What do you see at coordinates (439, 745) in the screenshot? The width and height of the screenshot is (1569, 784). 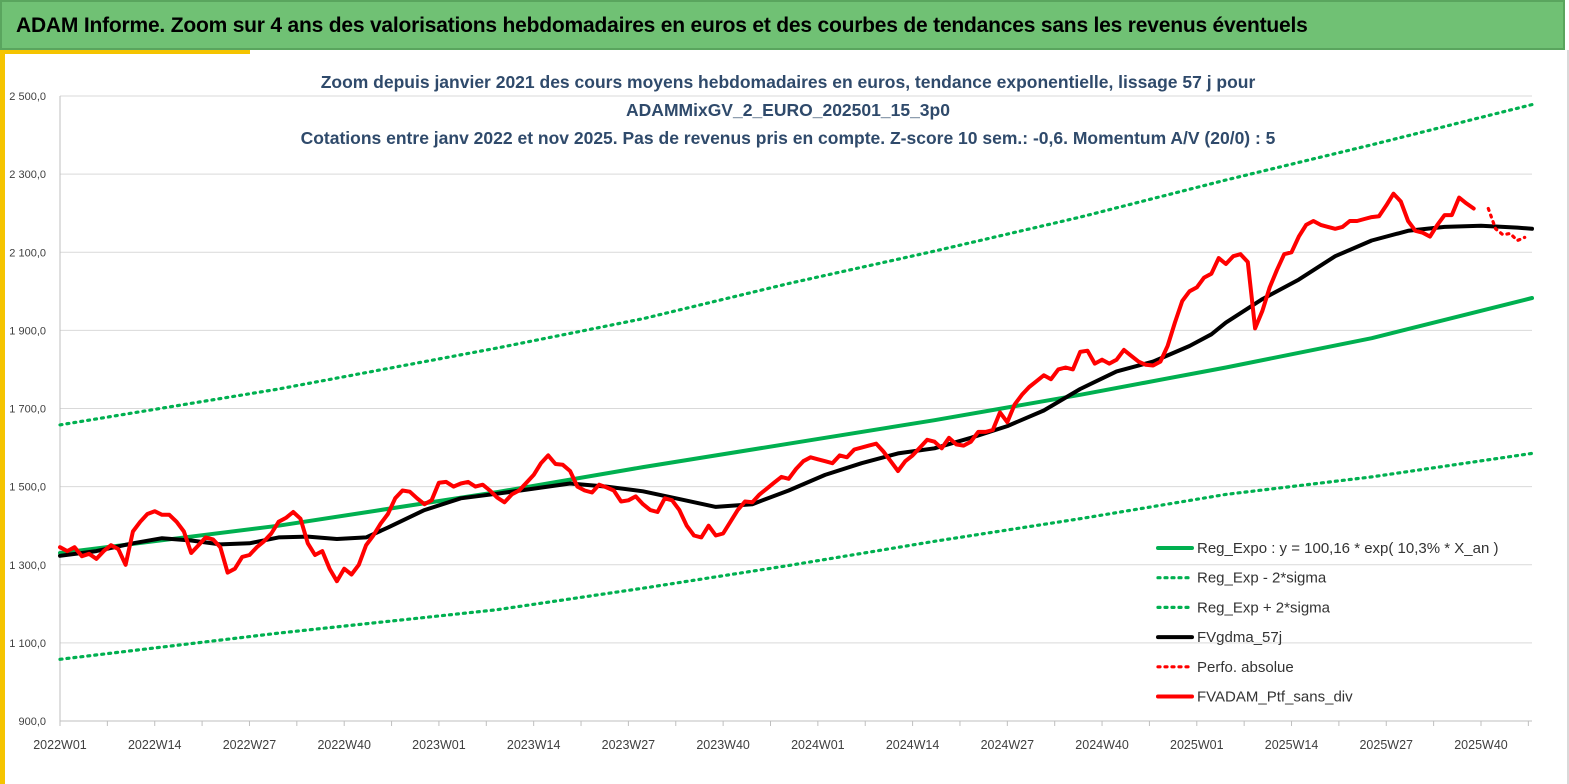 I see `x-tick-label: 2023W01` at bounding box center [439, 745].